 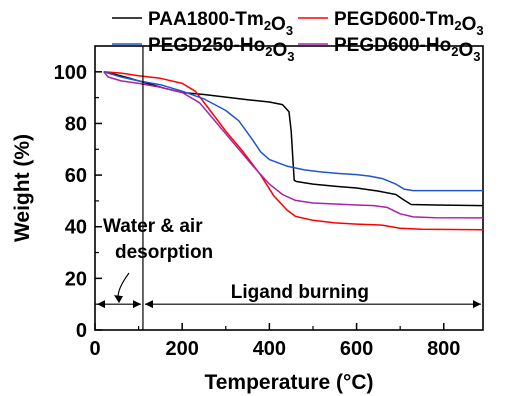 I want to click on x-tick-label: 0, so click(x=94, y=349).